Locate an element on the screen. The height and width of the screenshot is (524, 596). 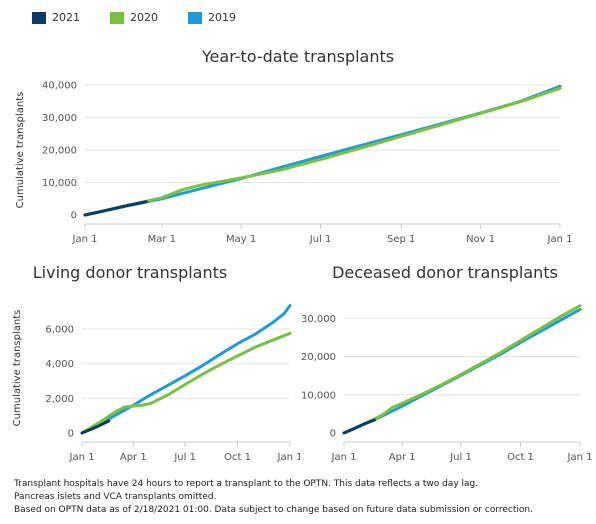
ytd-x-tick-5: Nov 1 is located at coordinates (480, 239).